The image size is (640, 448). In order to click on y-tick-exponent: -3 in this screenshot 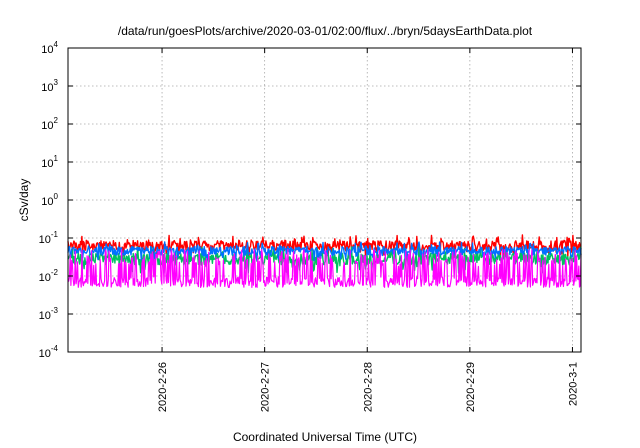, I will do `click(55, 310)`.